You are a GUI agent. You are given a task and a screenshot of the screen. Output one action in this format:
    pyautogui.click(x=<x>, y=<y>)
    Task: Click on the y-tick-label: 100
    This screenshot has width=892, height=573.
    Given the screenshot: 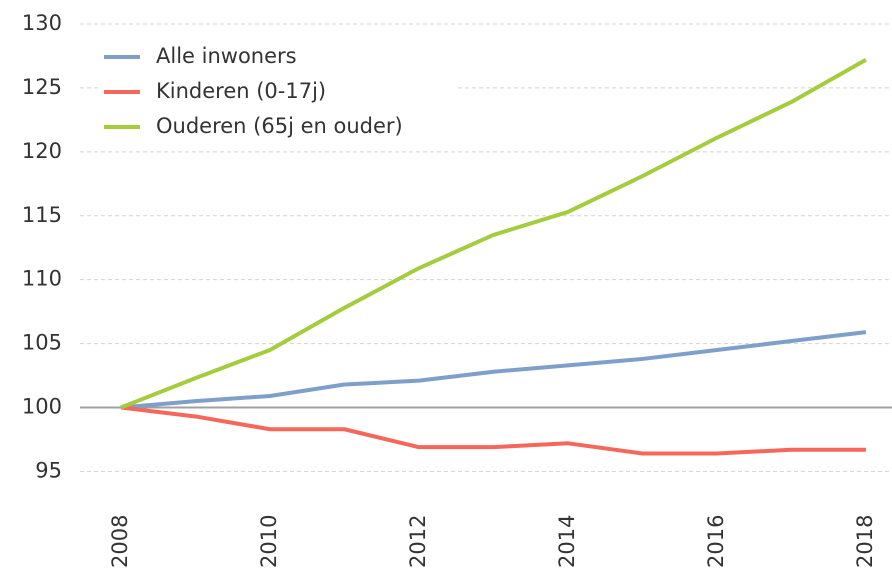 What is the action you would take?
    pyautogui.click(x=42, y=407)
    